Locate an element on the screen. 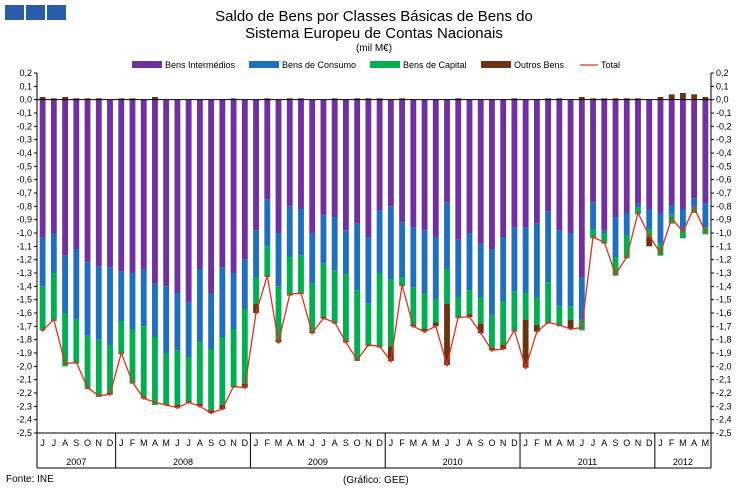 This screenshot has width=748, height=490. x-month-label: O is located at coordinates (626, 443).